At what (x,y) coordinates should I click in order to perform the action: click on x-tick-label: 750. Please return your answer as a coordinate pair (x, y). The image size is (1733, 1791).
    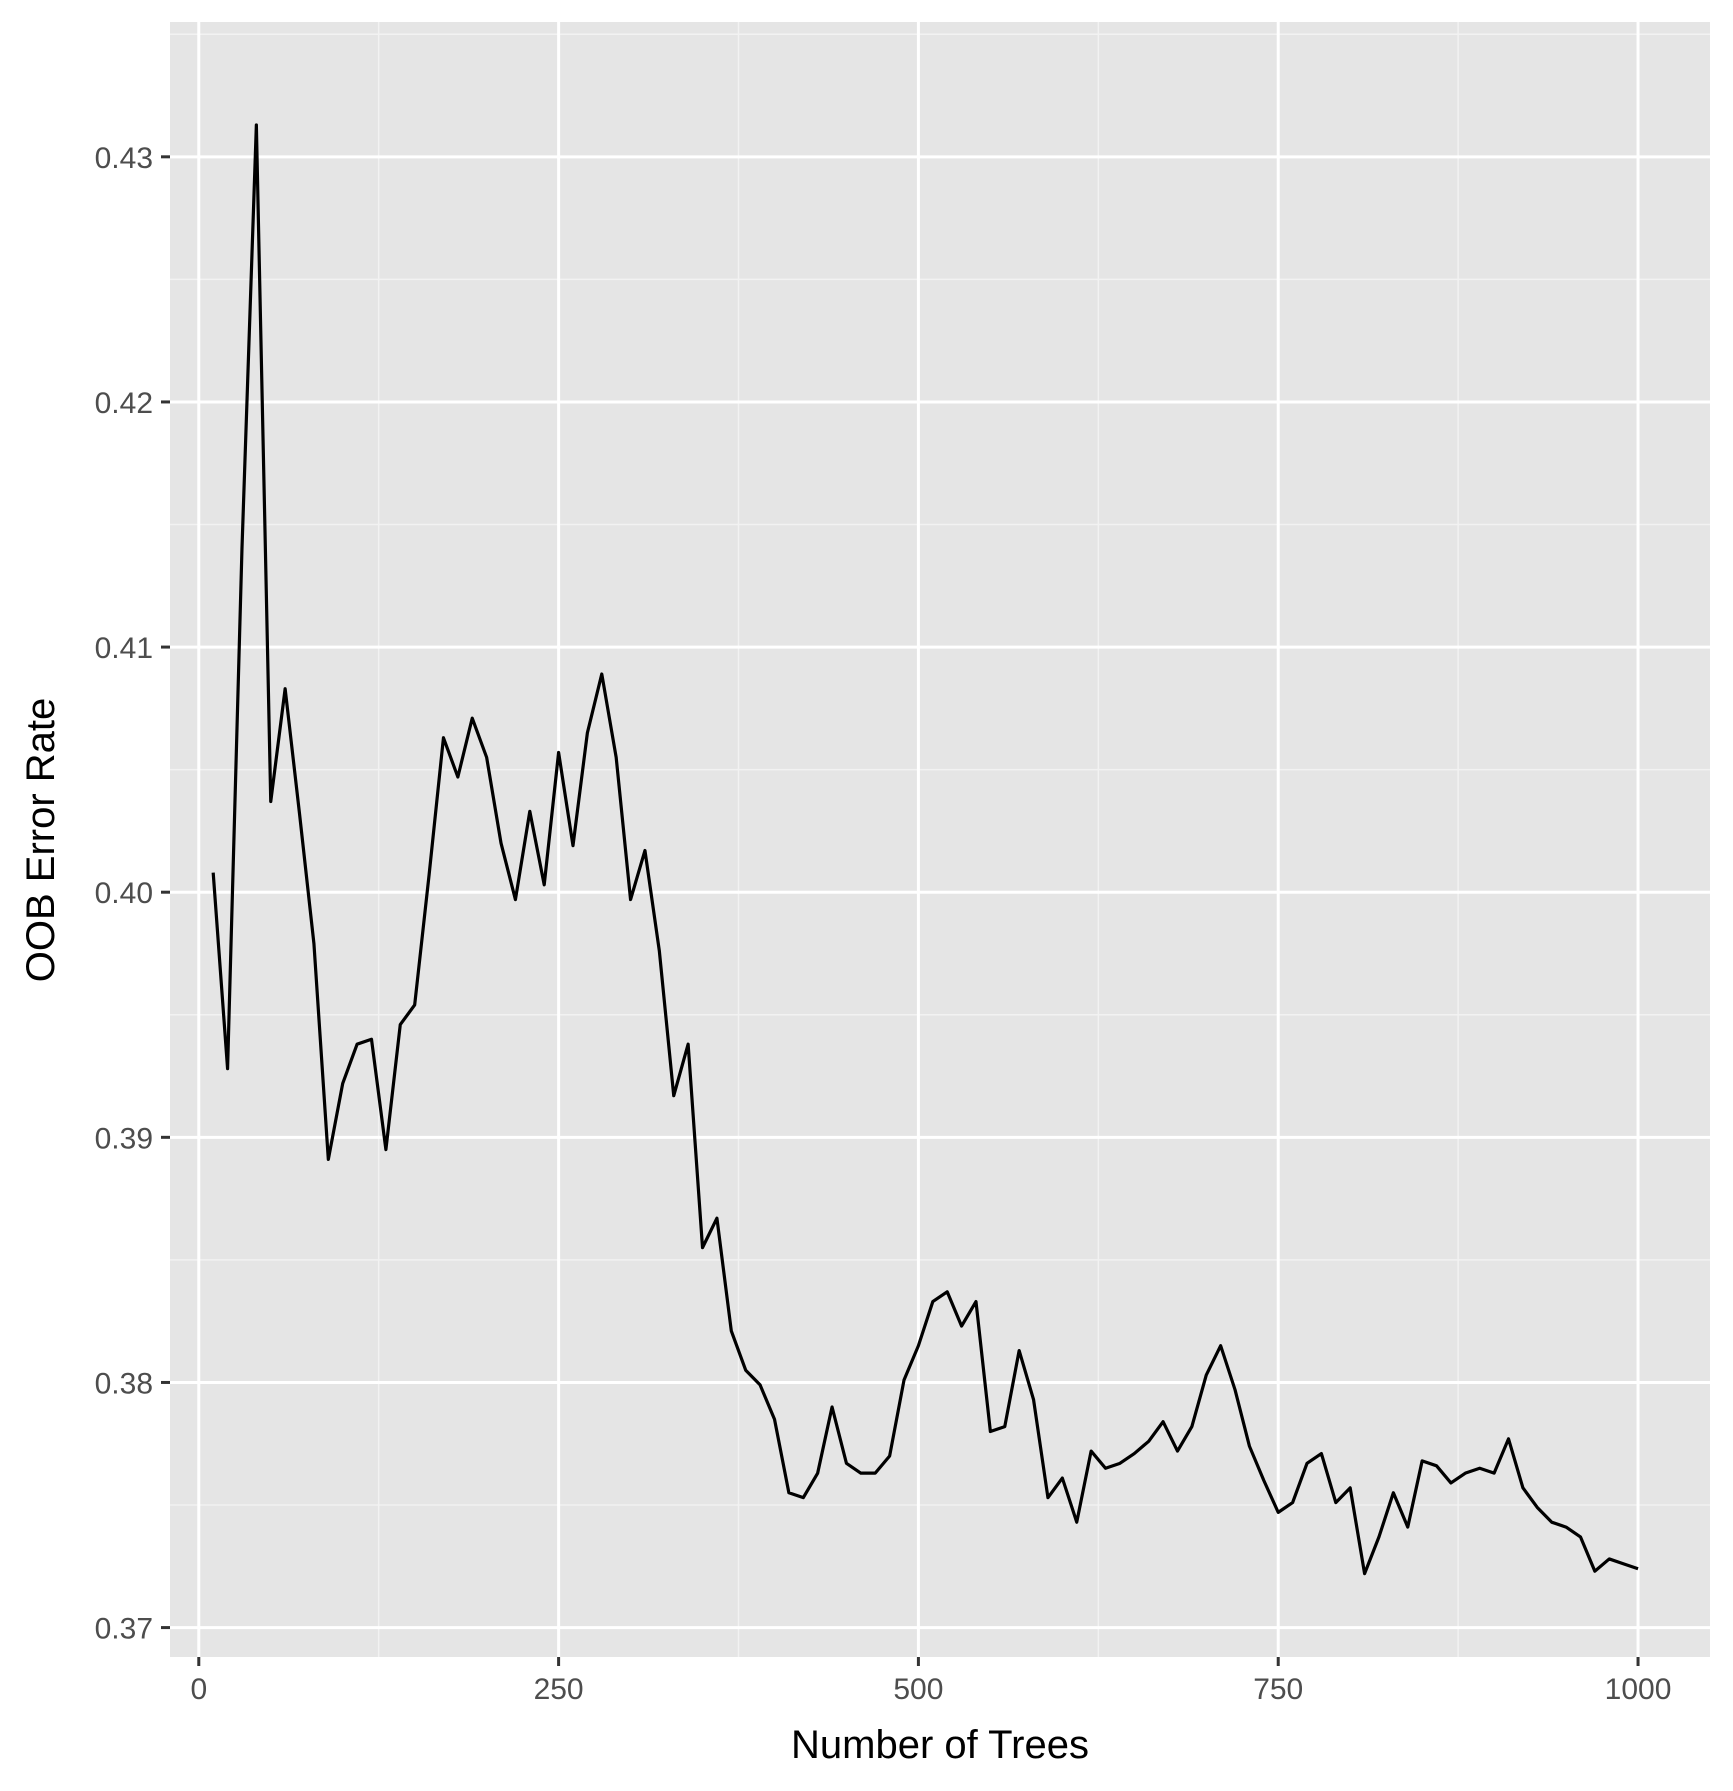
    Looking at the image, I should click on (1278, 1689).